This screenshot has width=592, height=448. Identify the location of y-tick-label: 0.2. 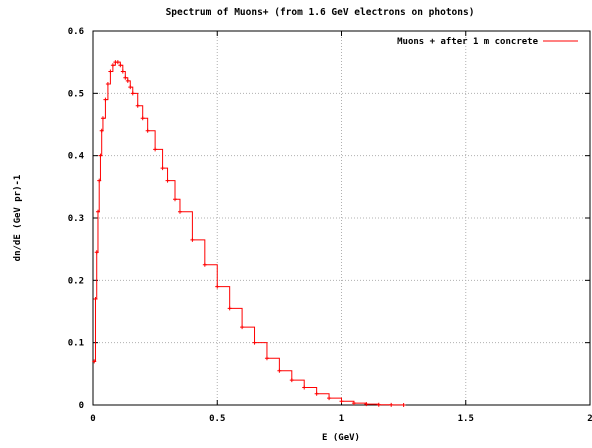
(76, 281).